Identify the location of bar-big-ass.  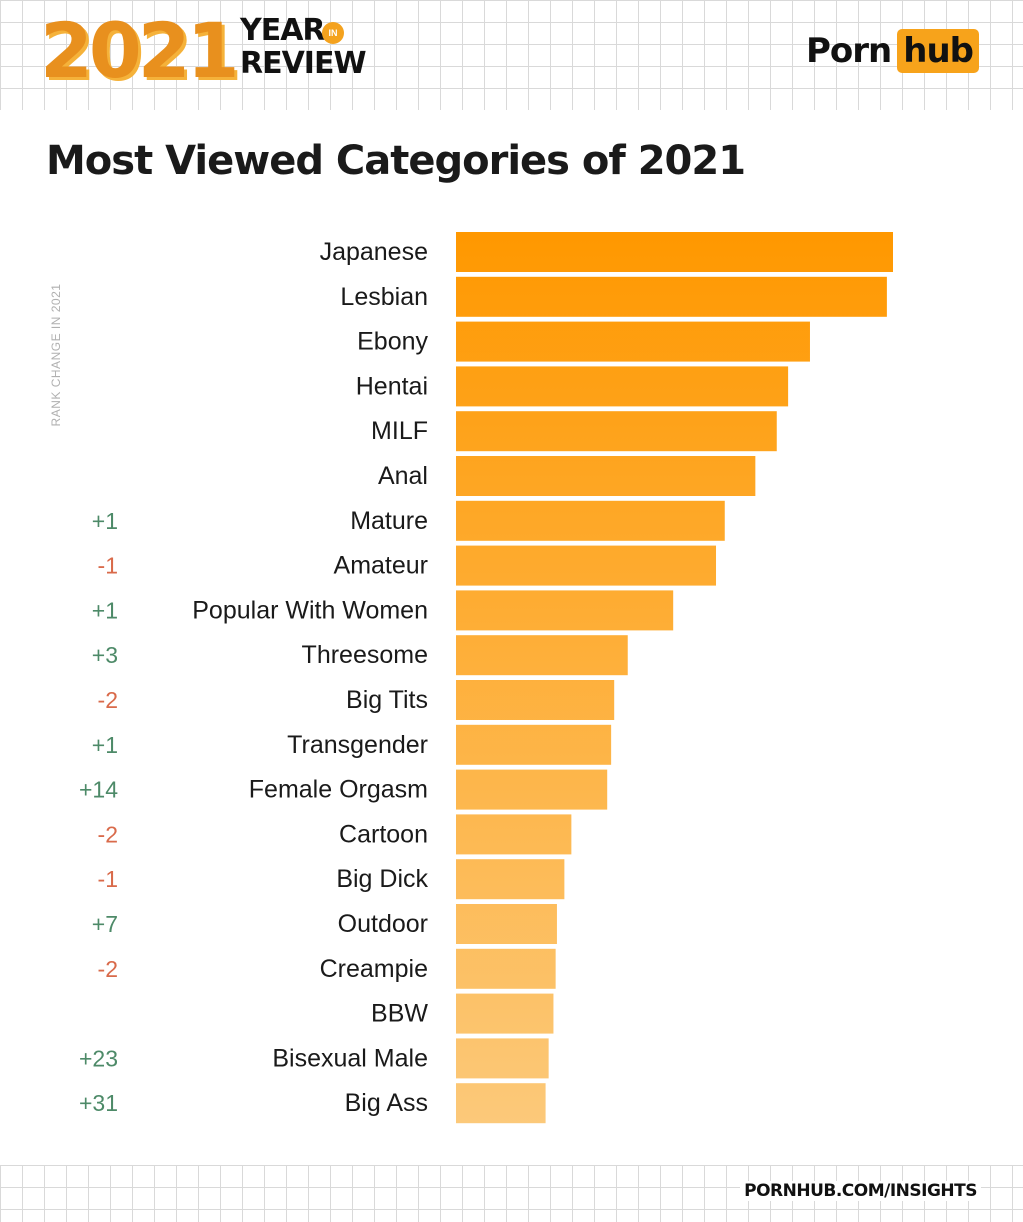
(501, 1103).